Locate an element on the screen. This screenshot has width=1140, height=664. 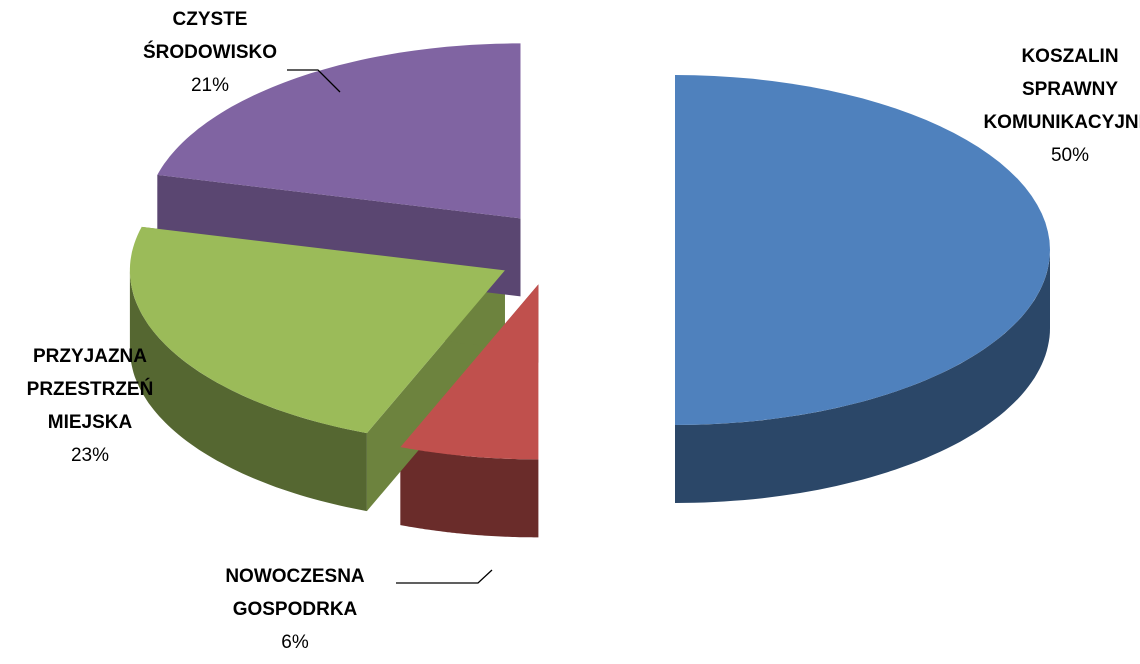
category-label: CZYSTE ŚRODOWISKO is located at coordinates (210, 36).